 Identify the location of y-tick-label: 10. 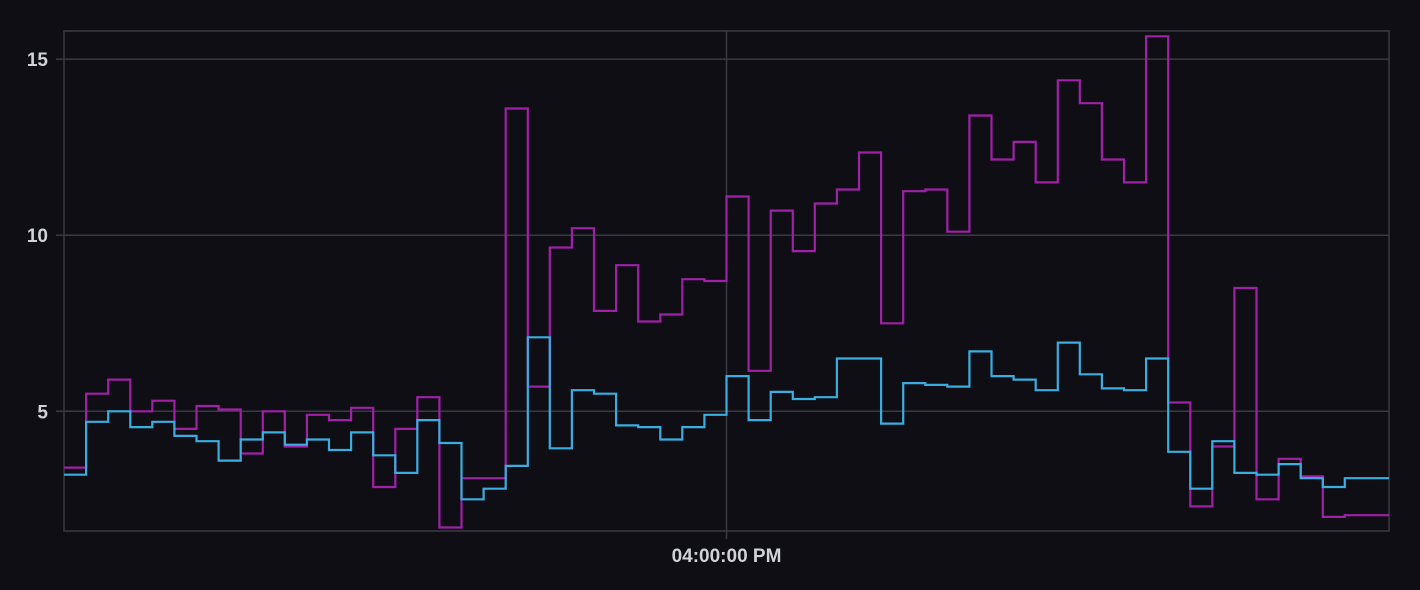
(37, 236).